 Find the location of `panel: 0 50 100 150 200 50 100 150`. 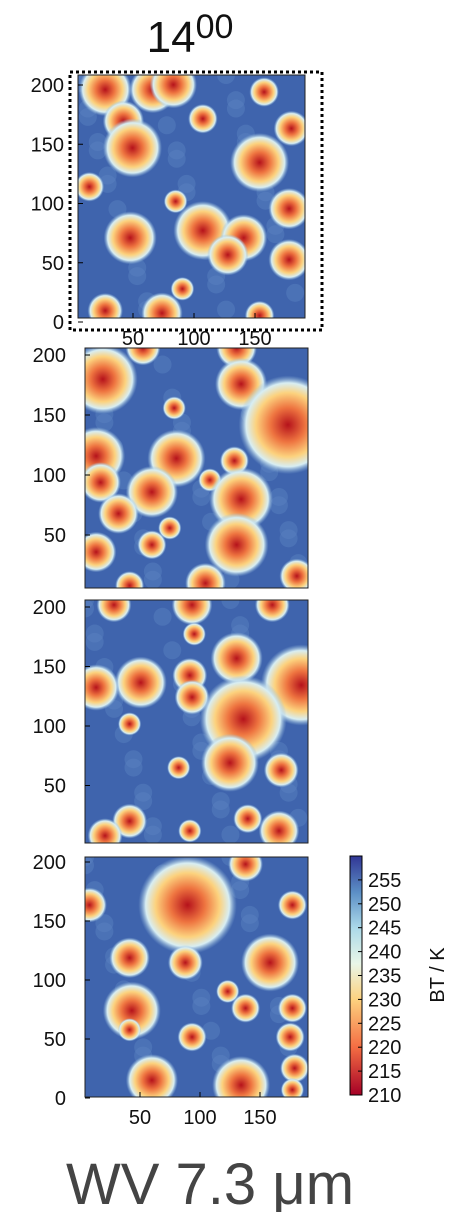

panel: 0 50 100 150 200 50 100 150 is located at coordinates (168, 212).